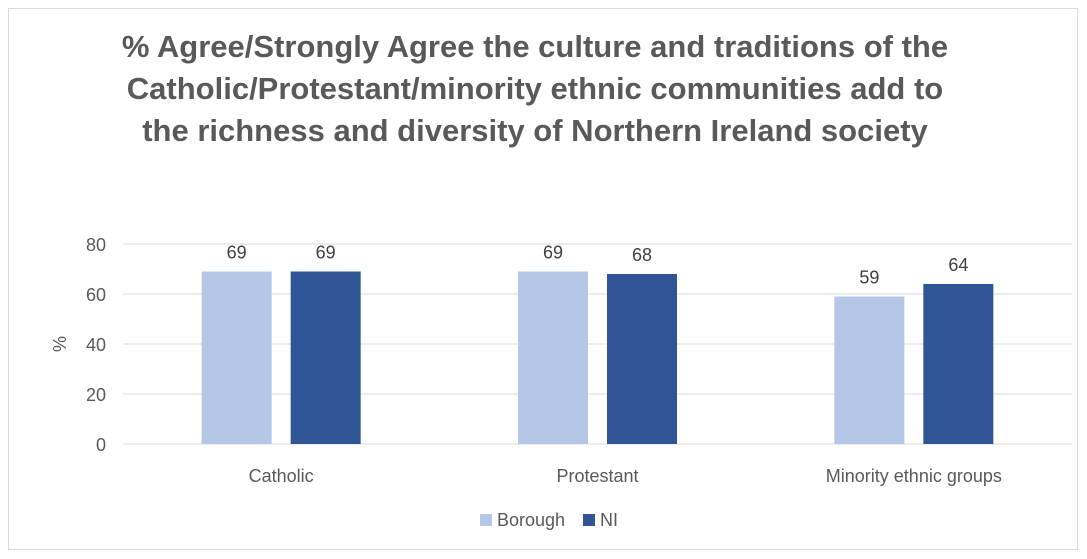 The width and height of the screenshot is (1087, 559). Describe the element at coordinates (958, 265) in the screenshot. I see `data-label-ni-2: 64` at that location.